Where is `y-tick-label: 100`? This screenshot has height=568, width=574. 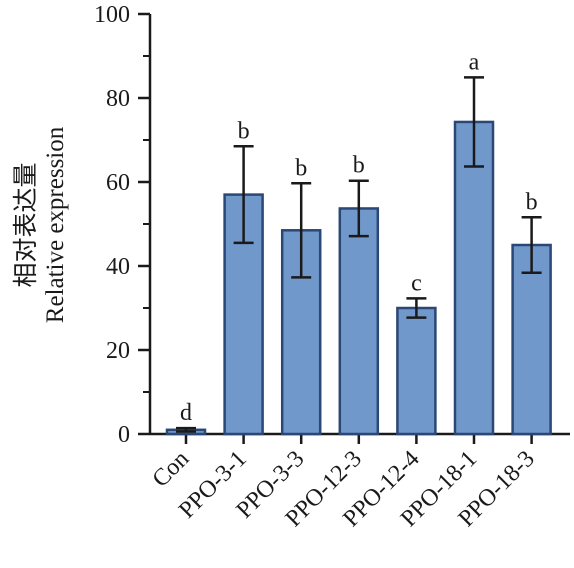 y-tick-label: 100 is located at coordinates (112, 15).